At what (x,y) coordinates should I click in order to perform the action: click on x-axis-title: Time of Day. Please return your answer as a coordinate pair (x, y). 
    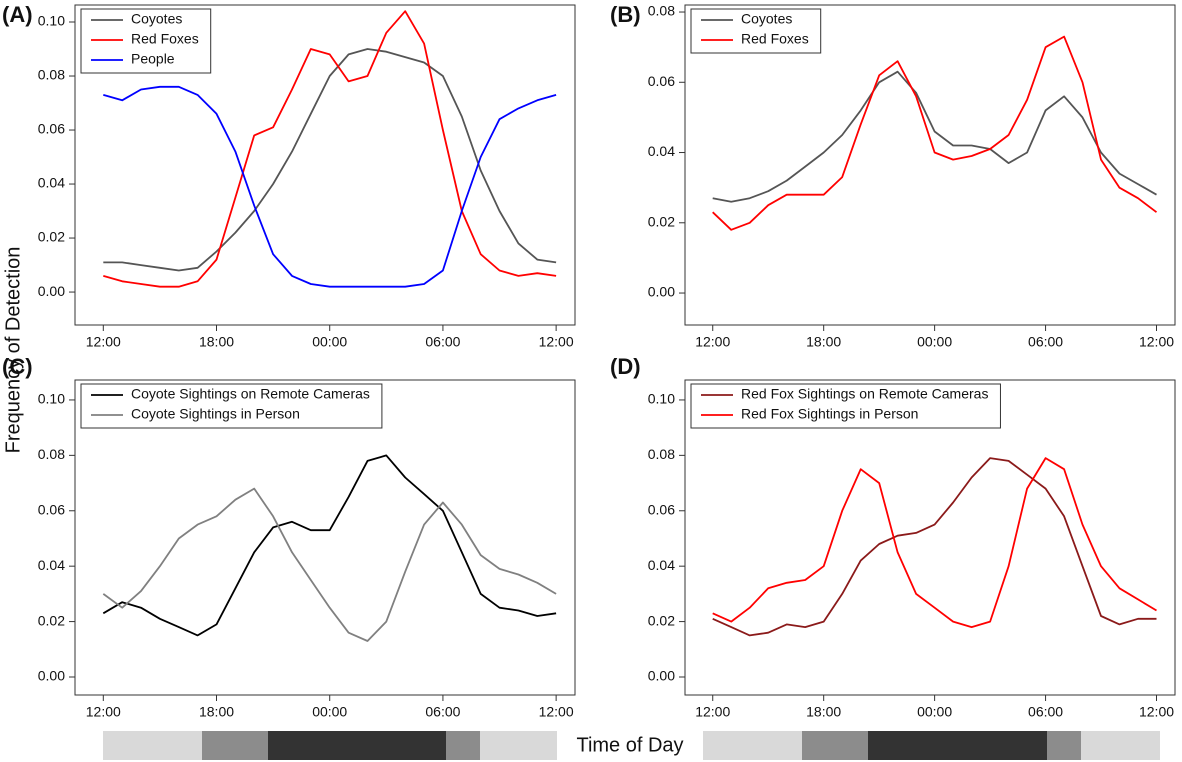
    Looking at the image, I should click on (629, 745).